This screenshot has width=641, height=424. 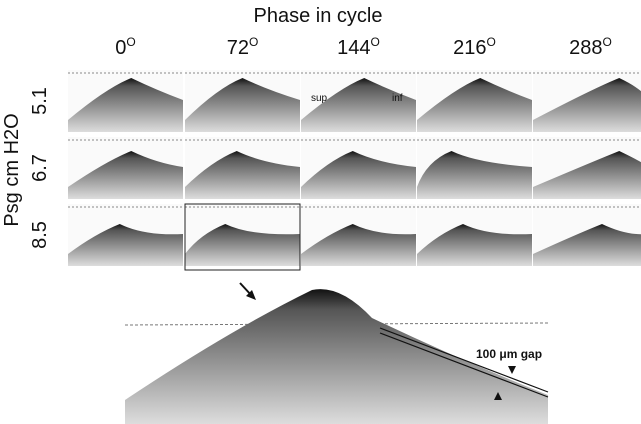 What do you see at coordinates (509, 354) in the screenshot?
I see `annotation: 100 μm gap` at bounding box center [509, 354].